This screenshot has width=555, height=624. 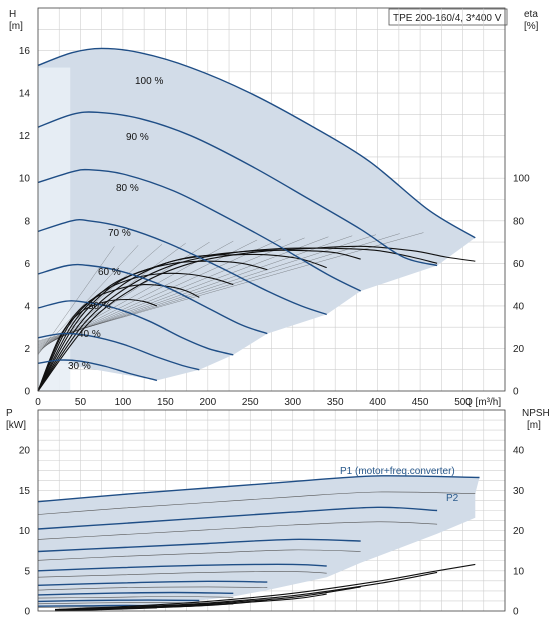 What do you see at coordinates (519, 571) in the screenshot?
I see `npsh-tick-label: 10` at bounding box center [519, 571].